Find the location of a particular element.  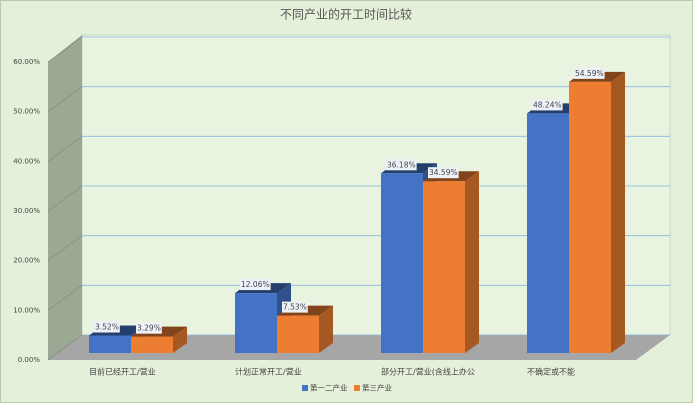

chart-title: 不同产业的开工时间比较 is located at coordinates (346, 14).